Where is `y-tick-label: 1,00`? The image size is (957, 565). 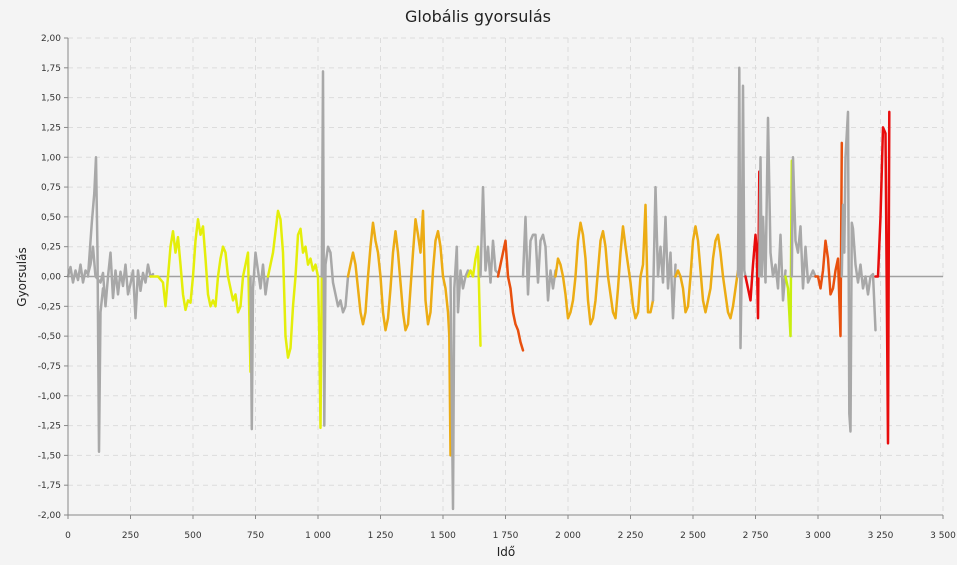 y-tick-label: 1,00 is located at coordinates (51, 158).